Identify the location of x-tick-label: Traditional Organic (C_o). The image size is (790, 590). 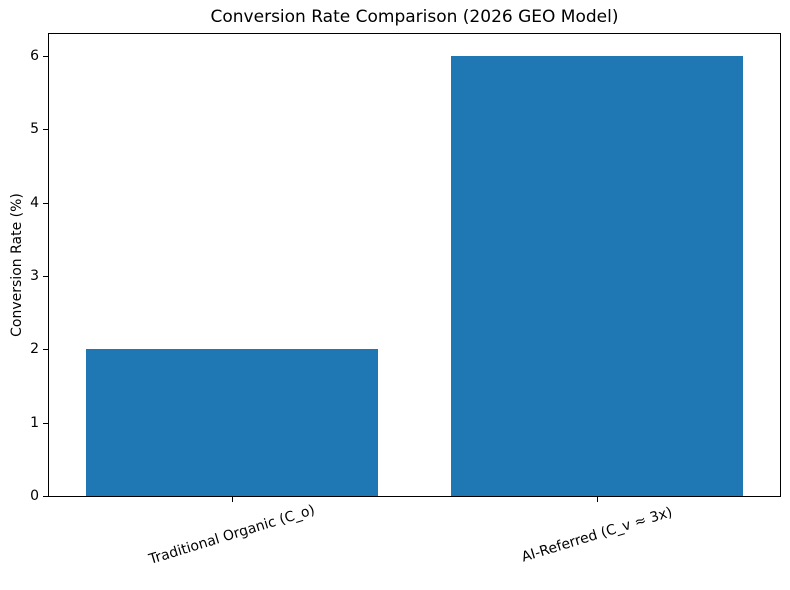
(232, 535).